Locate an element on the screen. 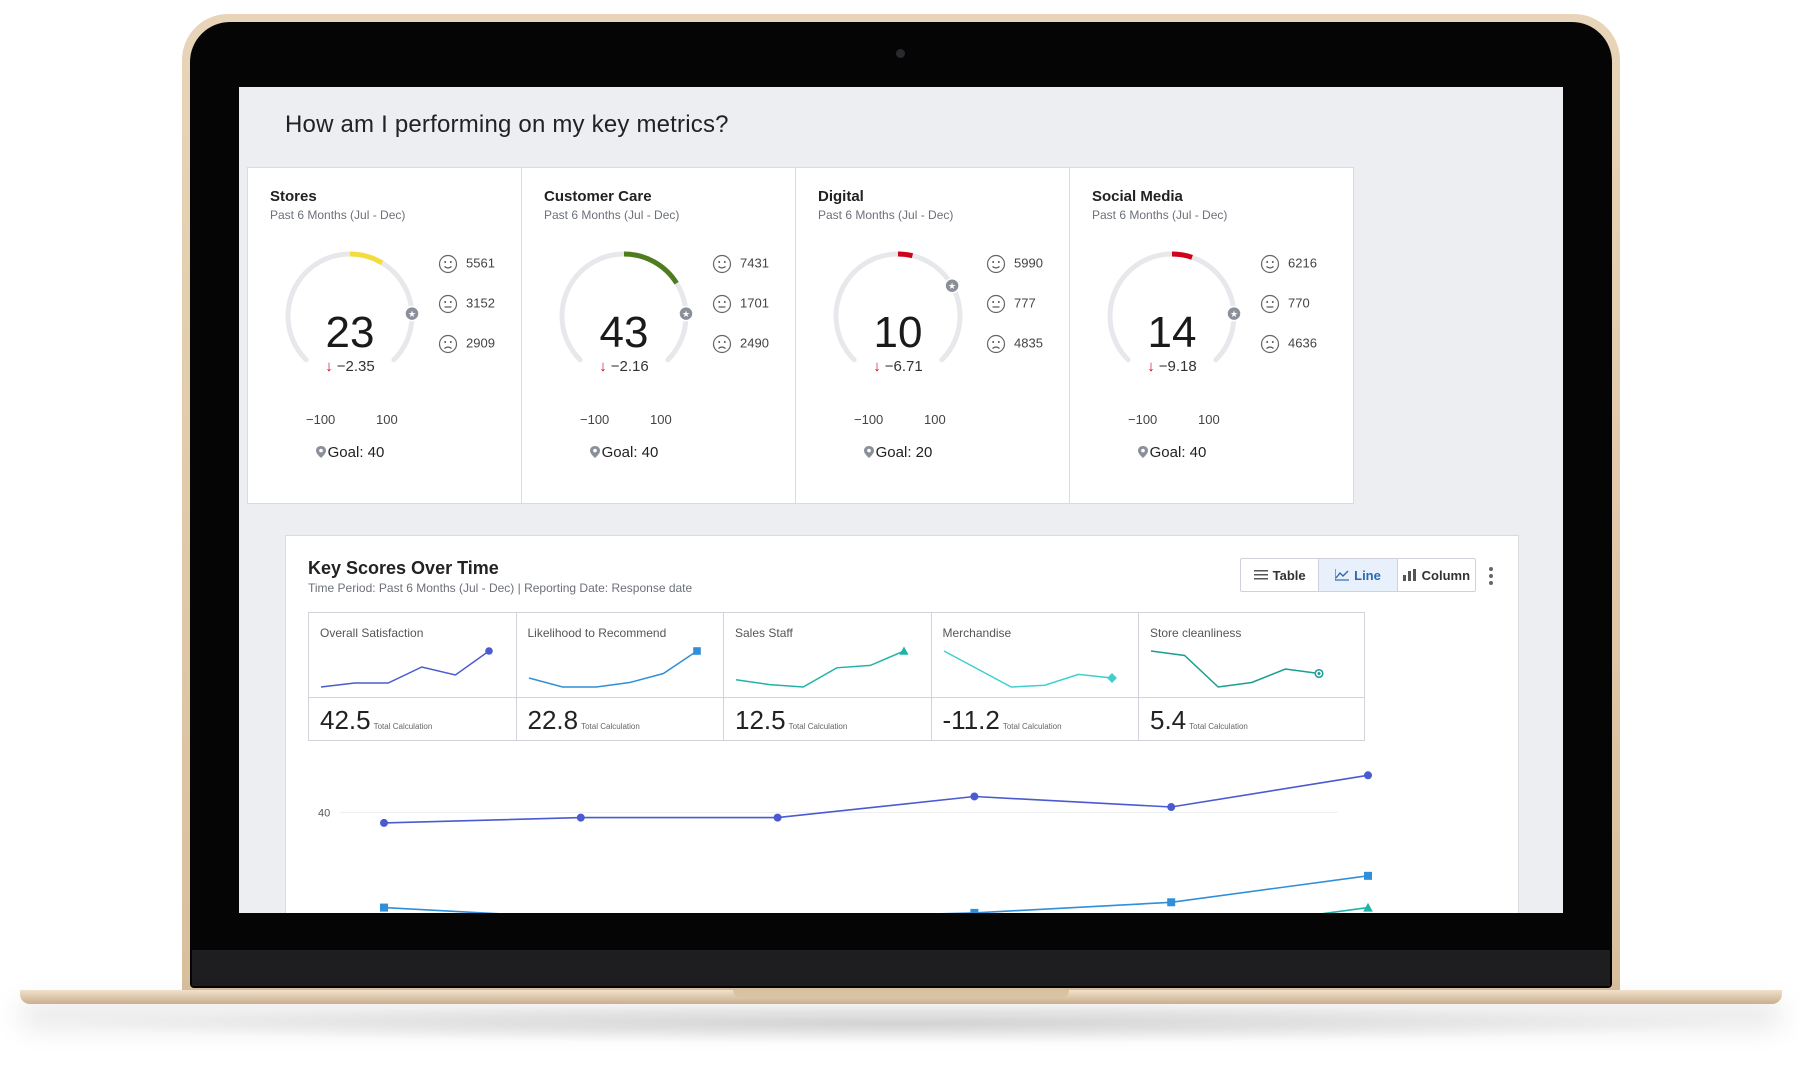 The width and height of the screenshot is (1800, 1083). metric-delta: ↓ −9.18 is located at coordinates (1172, 366).